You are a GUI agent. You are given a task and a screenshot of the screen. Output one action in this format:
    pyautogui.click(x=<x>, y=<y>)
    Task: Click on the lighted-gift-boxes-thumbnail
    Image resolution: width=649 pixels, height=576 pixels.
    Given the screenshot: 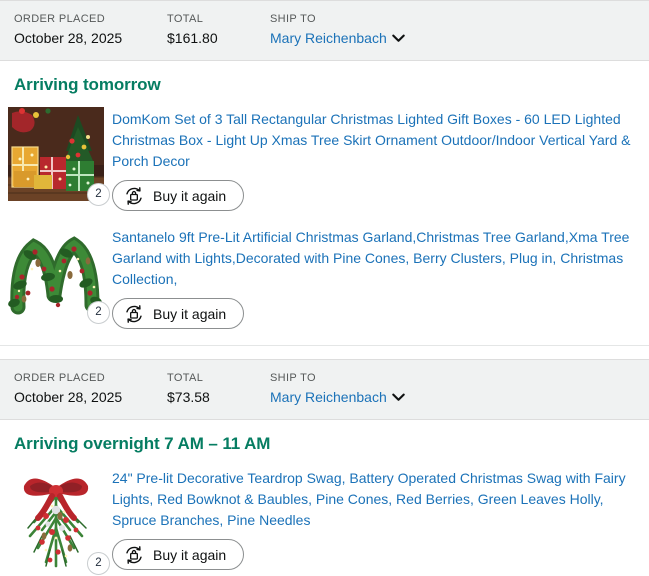 What is the action you would take?
    pyautogui.click(x=56, y=154)
    